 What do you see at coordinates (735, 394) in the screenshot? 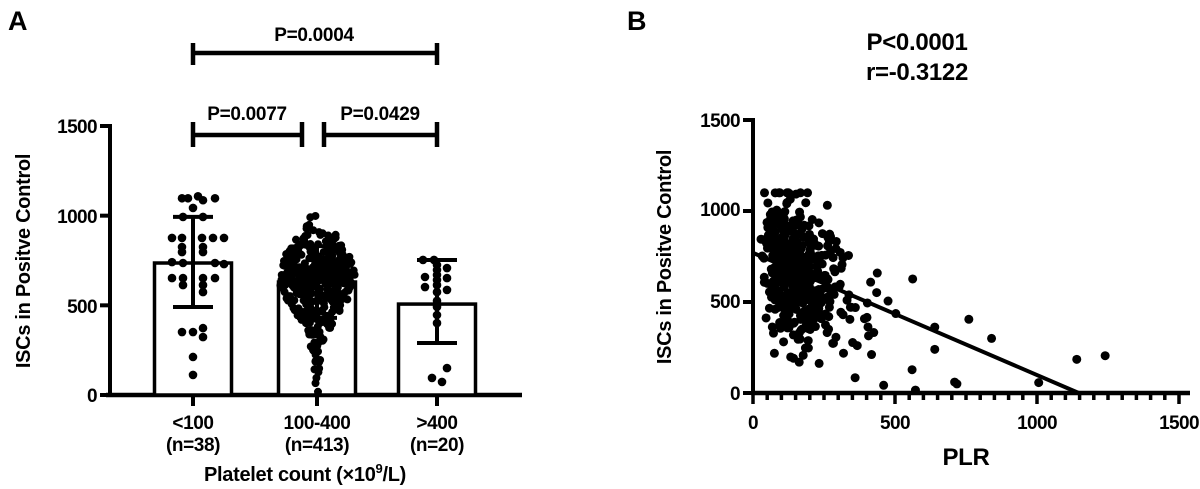
I see `b-ytick-label-0: 0` at bounding box center [735, 394].